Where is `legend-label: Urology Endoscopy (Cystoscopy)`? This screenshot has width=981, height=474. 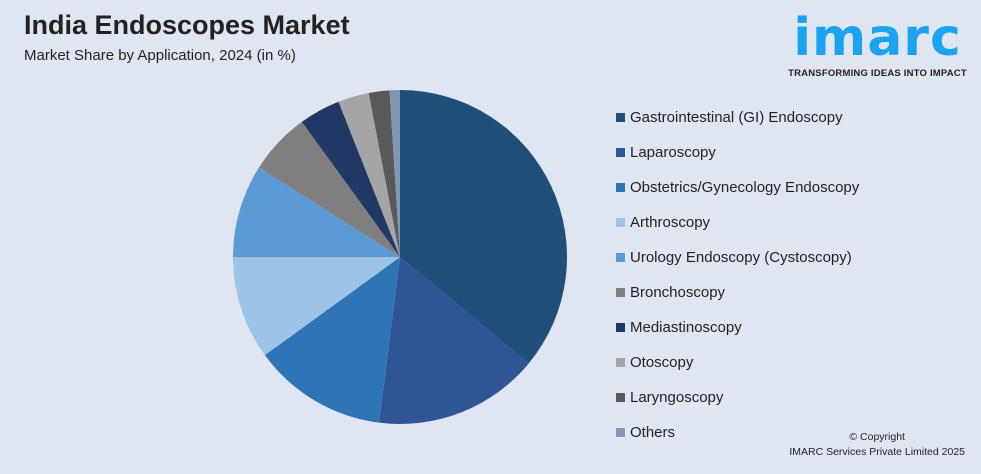
legend-label: Urology Endoscopy (Cystoscopy) is located at coordinates (741, 257).